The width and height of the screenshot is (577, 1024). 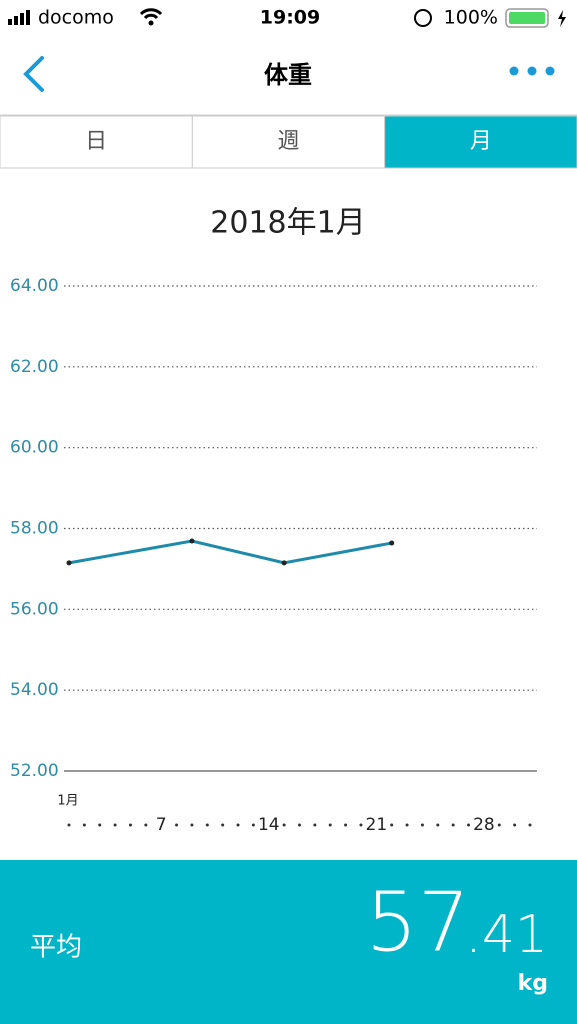 I want to click on x-tick-label: 7, so click(x=161, y=825).